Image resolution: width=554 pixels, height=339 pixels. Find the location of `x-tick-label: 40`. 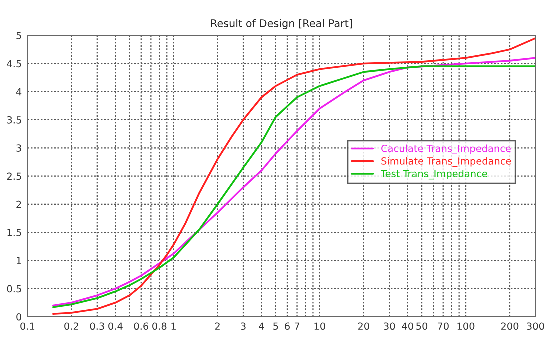

x-tick-label: 40 is located at coordinates (408, 326).